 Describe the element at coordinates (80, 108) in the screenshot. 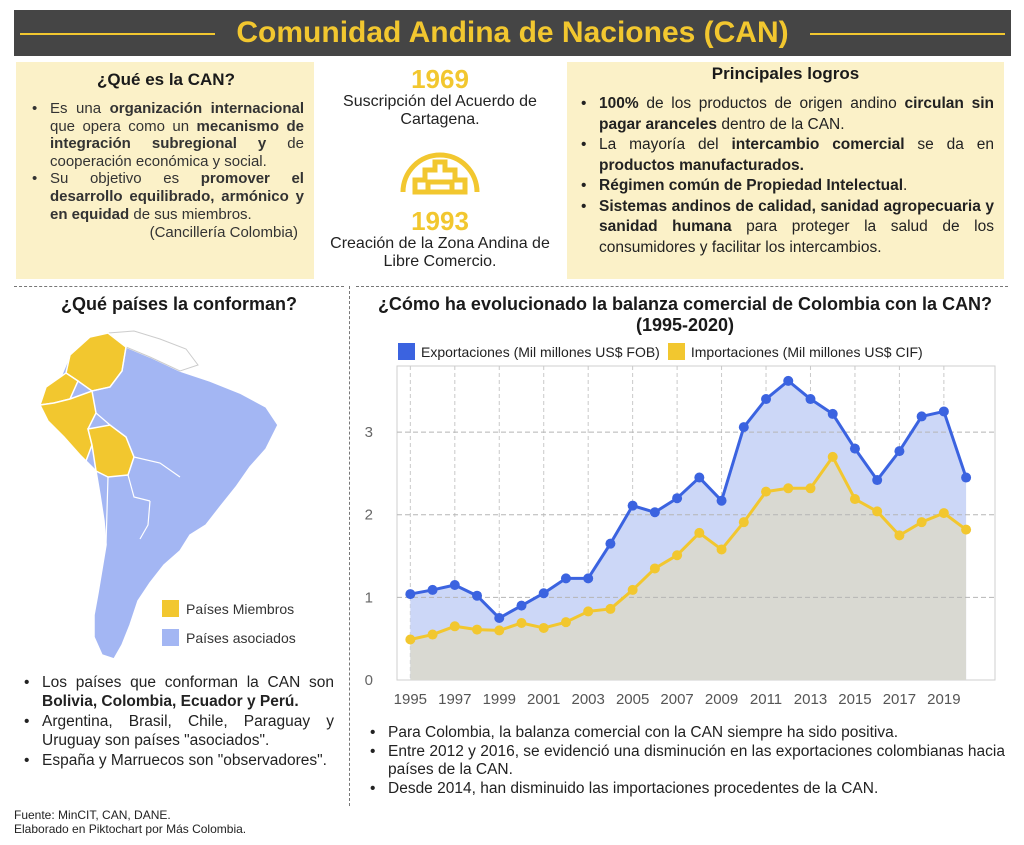

I see `text: Es una` at that location.